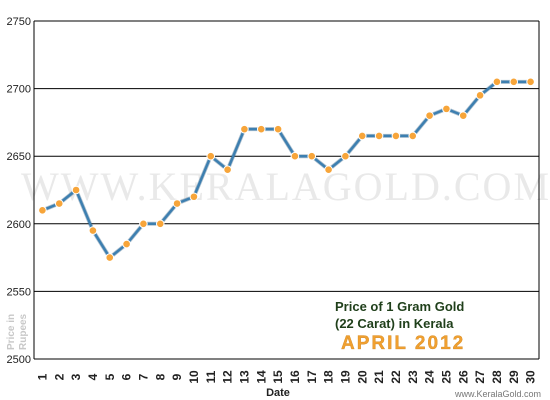 Image resolution: width=550 pixels, height=400 pixels. Describe the element at coordinates (11, 332) in the screenshot. I see `y-axis-label-line1: Price in` at that location.